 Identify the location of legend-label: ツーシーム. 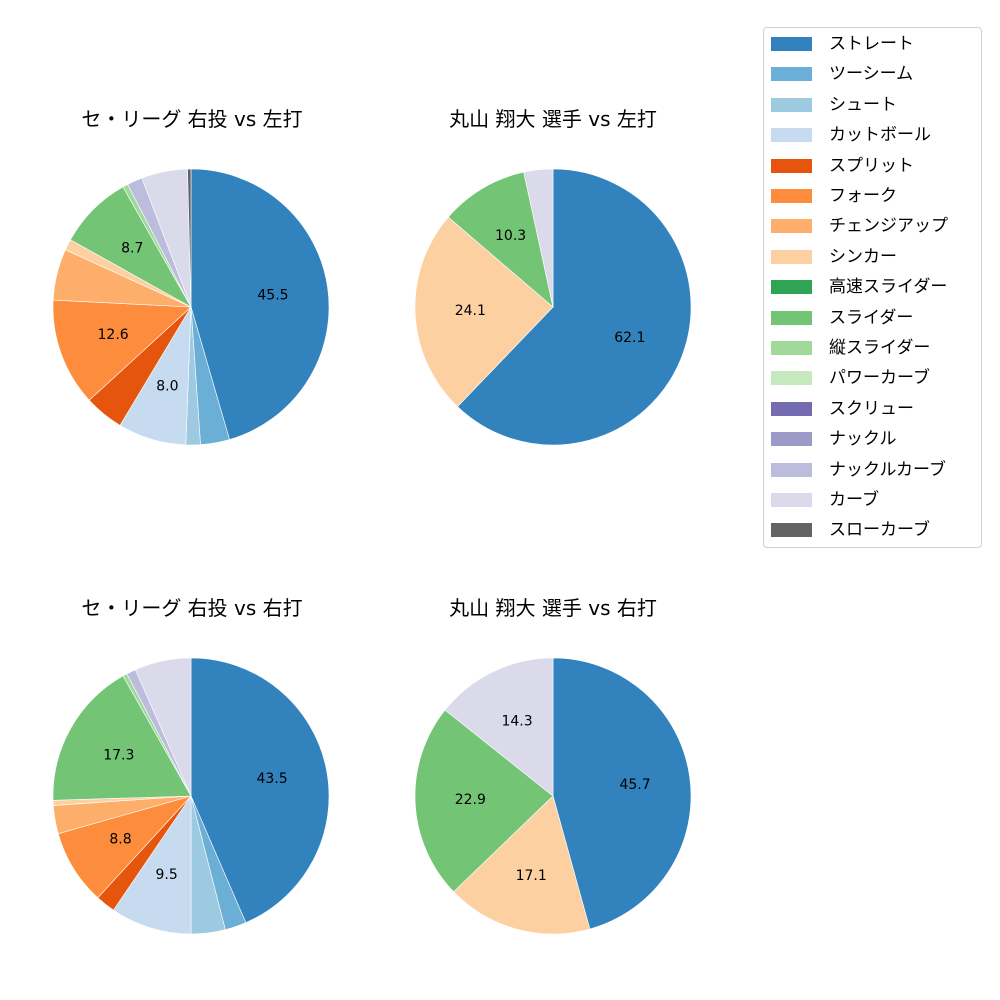
(871, 74).